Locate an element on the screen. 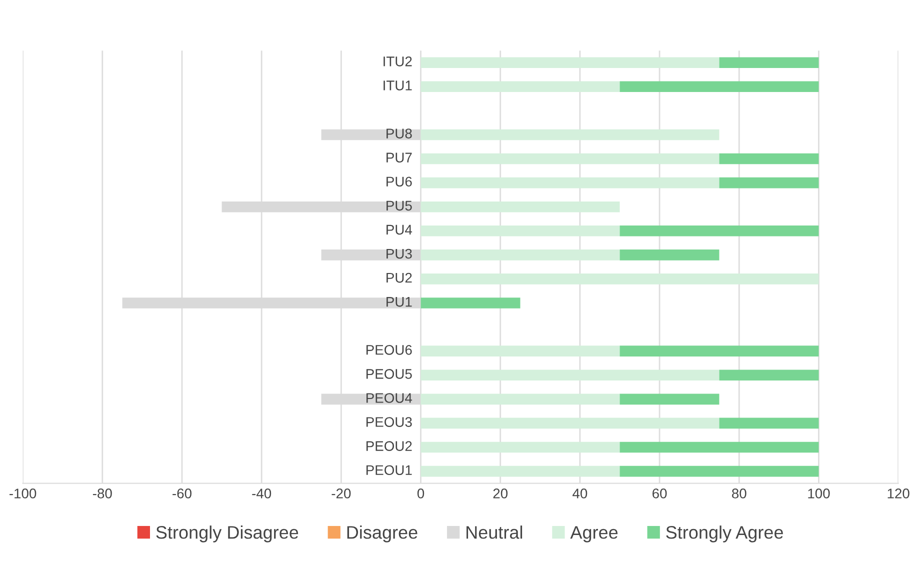 The height and width of the screenshot is (562, 912). y-tick-label: PU5 is located at coordinates (399, 205).